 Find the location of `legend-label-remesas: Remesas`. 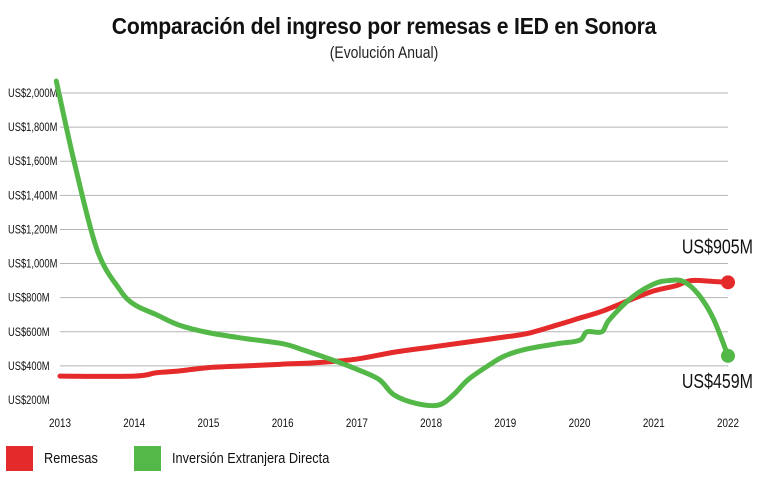

legend-label-remesas: Remesas is located at coordinates (71, 458).